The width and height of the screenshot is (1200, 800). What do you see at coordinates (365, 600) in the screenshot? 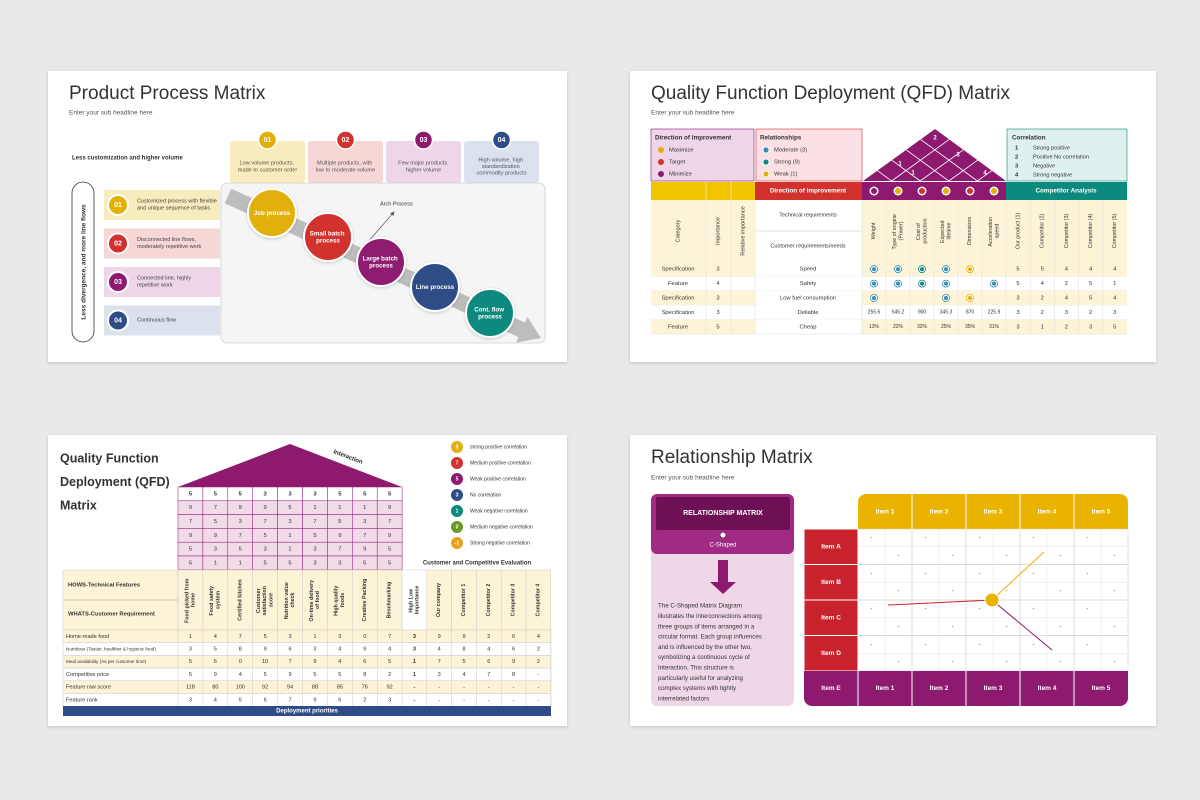
I see `header-cell` at bounding box center [365, 600].